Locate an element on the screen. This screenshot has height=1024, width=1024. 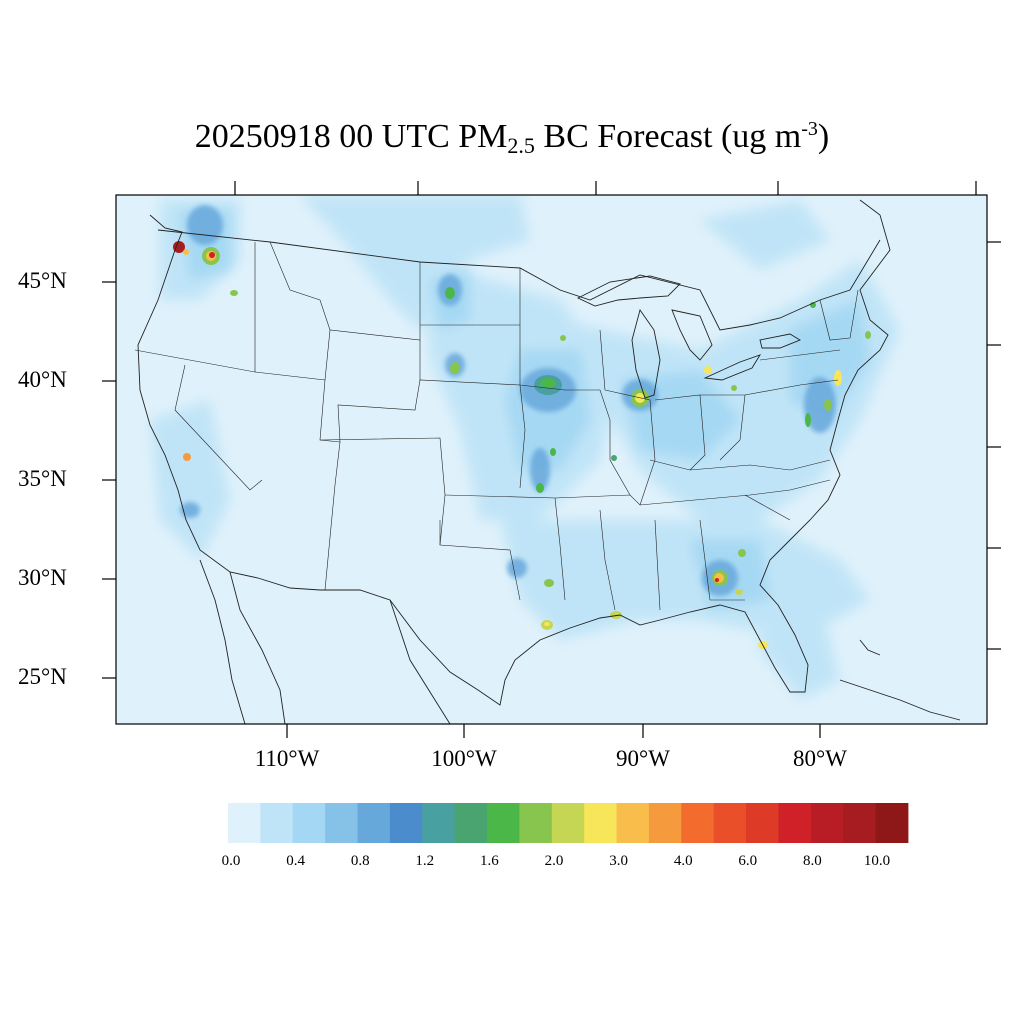
colorbar-label: 10.0 is located at coordinates (877, 861).